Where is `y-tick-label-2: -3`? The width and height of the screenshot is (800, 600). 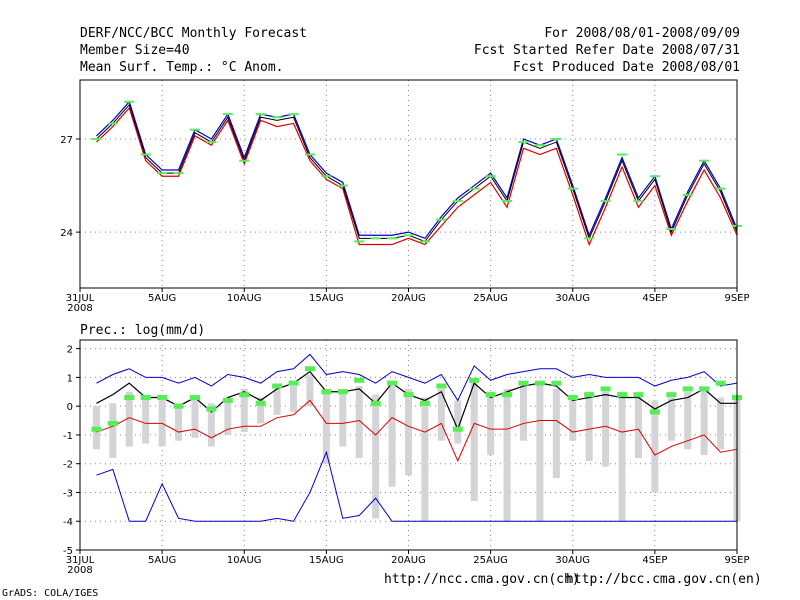 y-tick-label-2: -3 is located at coordinates (68, 493).